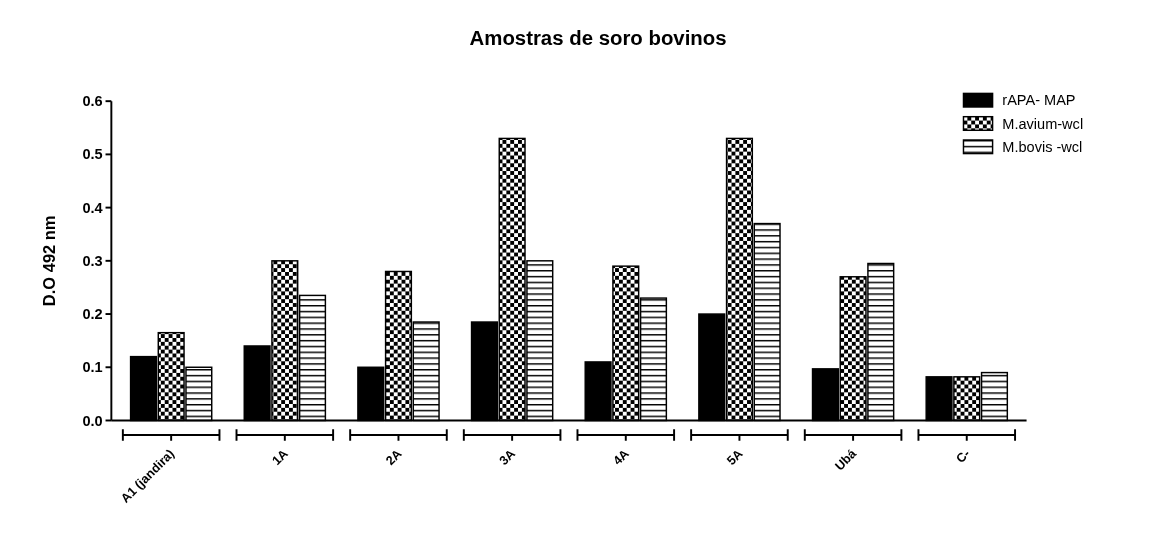 This screenshot has height=543, width=1168. Describe the element at coordinates (507, 457) in the screenshot. I see `x-tick-label: 3A` at that location.